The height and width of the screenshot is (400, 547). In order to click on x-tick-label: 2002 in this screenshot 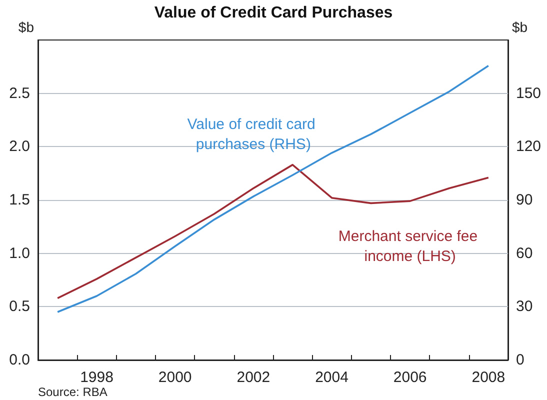, I will do `click(253, 377)`.